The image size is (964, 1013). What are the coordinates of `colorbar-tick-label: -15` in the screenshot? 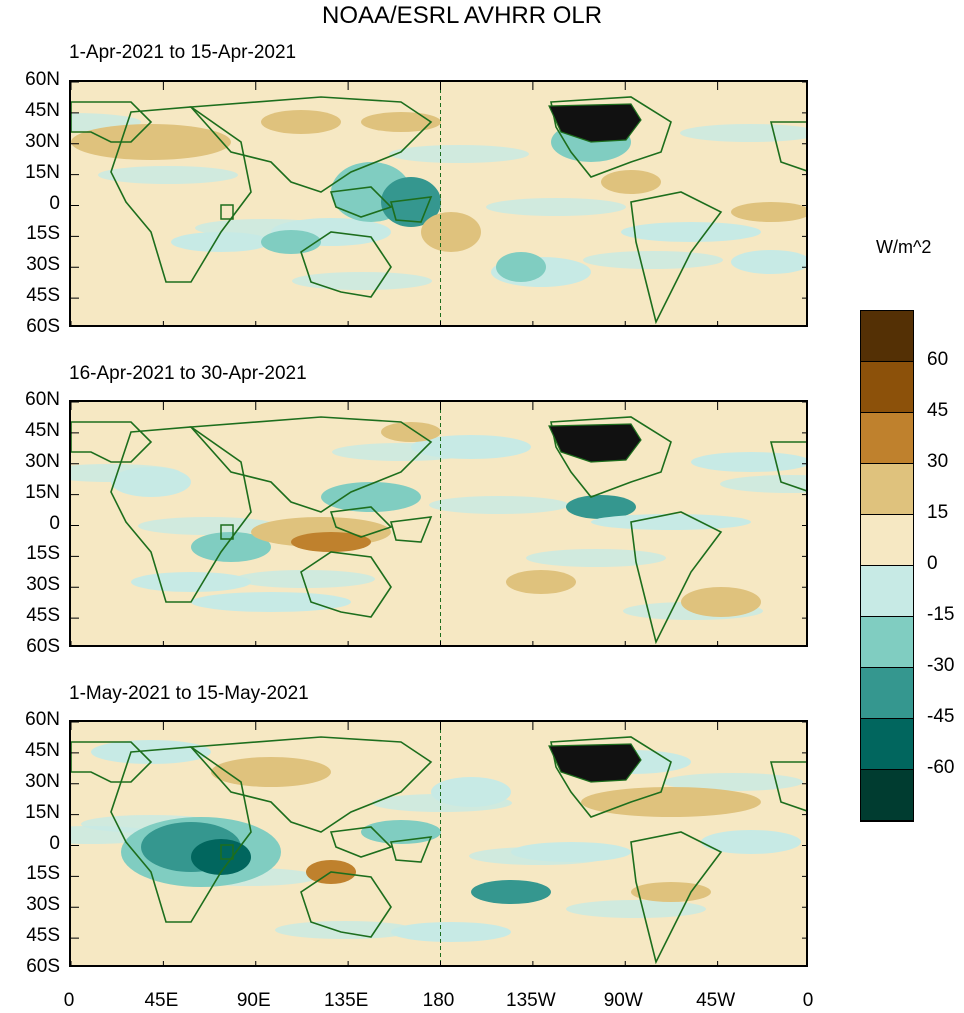 It's located at (941, 614).